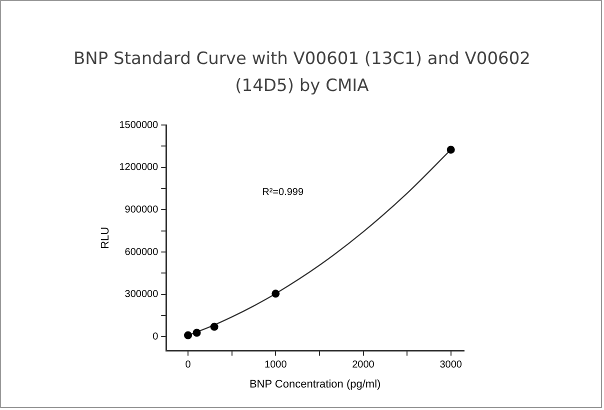 The width and height of the screenshot is (604, 410). What do you see at coordinates (139, 168) in the screenshot?
I see `y-tick-label: 1200000` at bounding box center [139, 168].